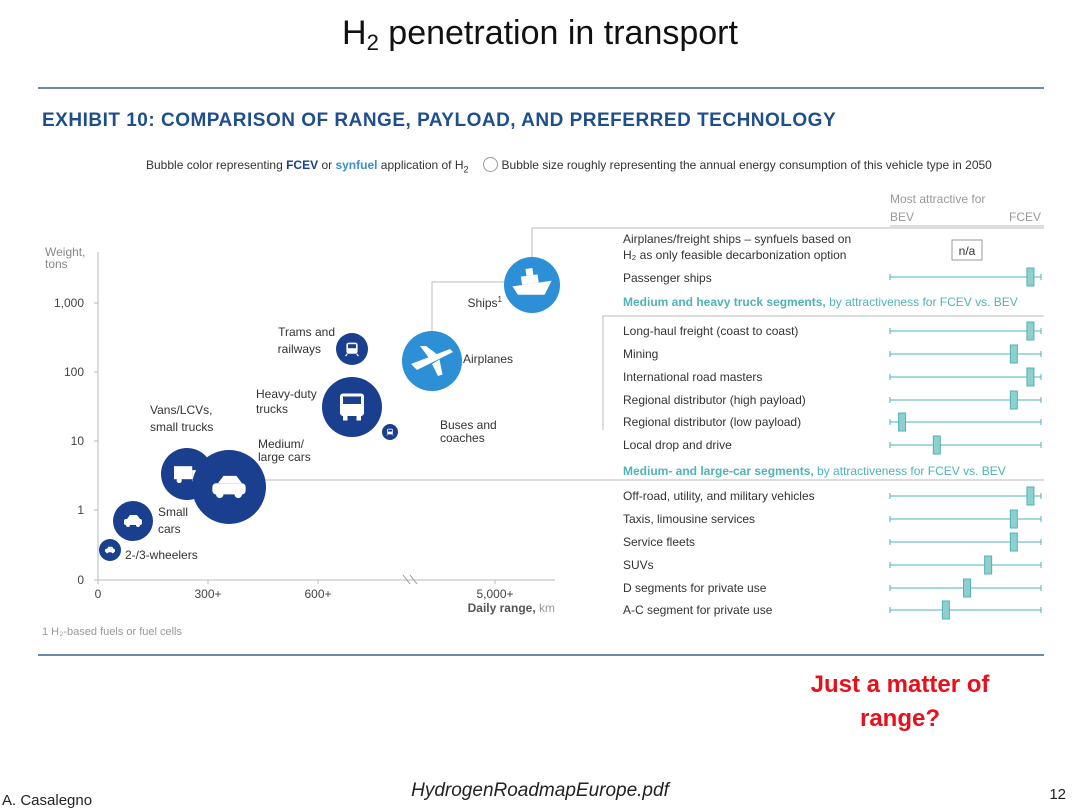 The height and width of the screenshot is (809, 1080). What do you see at coordinates (640, 354) in the screenshot?
I see `row-label: Mining` at bounding box center [640, 354].